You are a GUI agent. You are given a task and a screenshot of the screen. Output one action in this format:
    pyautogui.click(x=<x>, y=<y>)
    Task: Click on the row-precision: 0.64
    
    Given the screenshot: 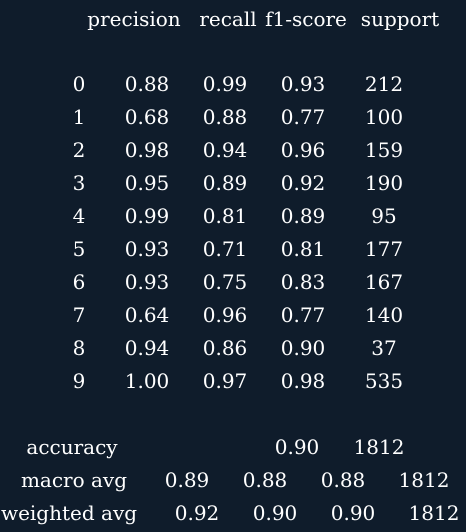 What is the action you would take?
    pyautogui.click(x=147, y=315)
    